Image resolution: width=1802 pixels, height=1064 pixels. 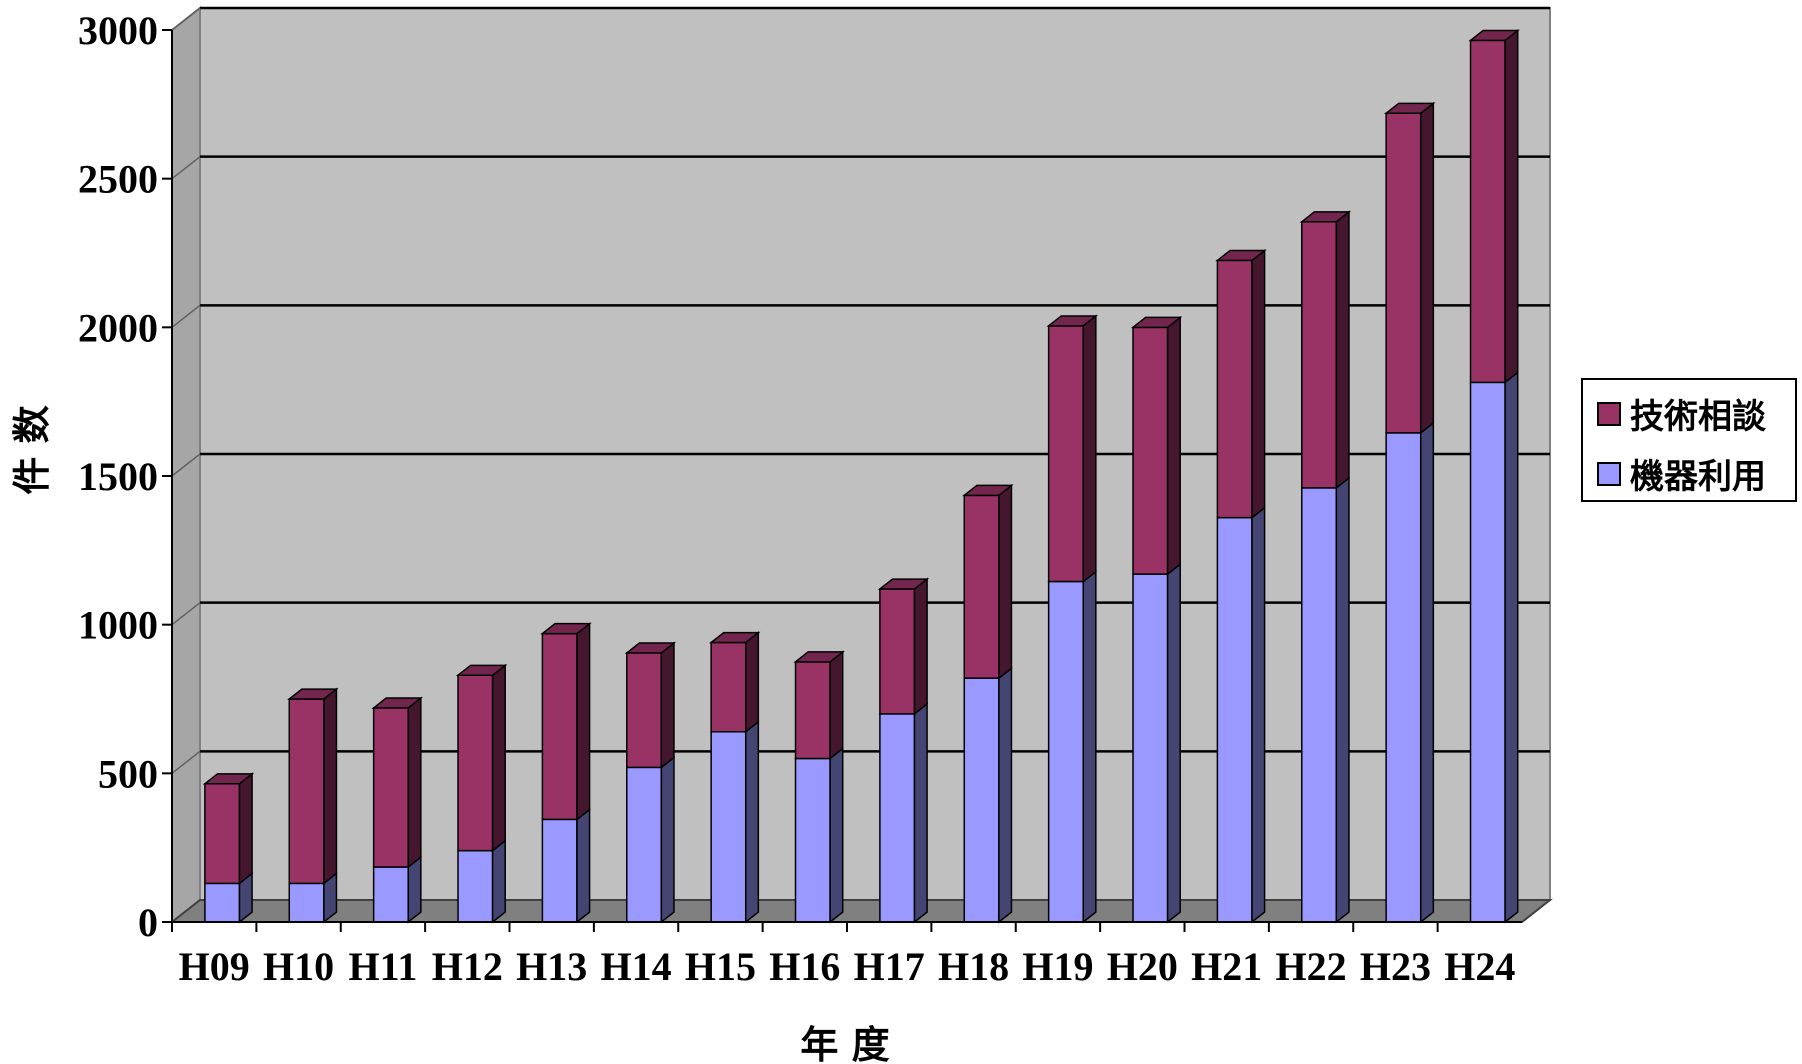 What do you see at coordinates (551, 966) in the screenshot?
I see `x-tick-label: H13` at bounding box center [551, 966].